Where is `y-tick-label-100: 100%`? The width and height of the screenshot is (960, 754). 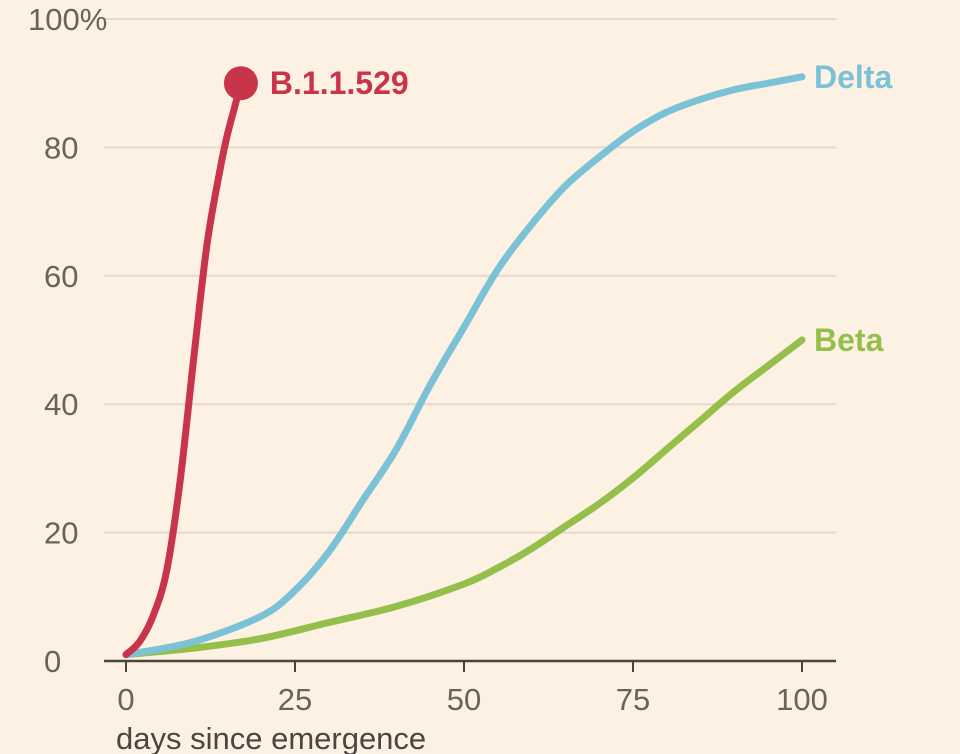 y-tick-label-100: 100% is located at coordinates (67, 19).